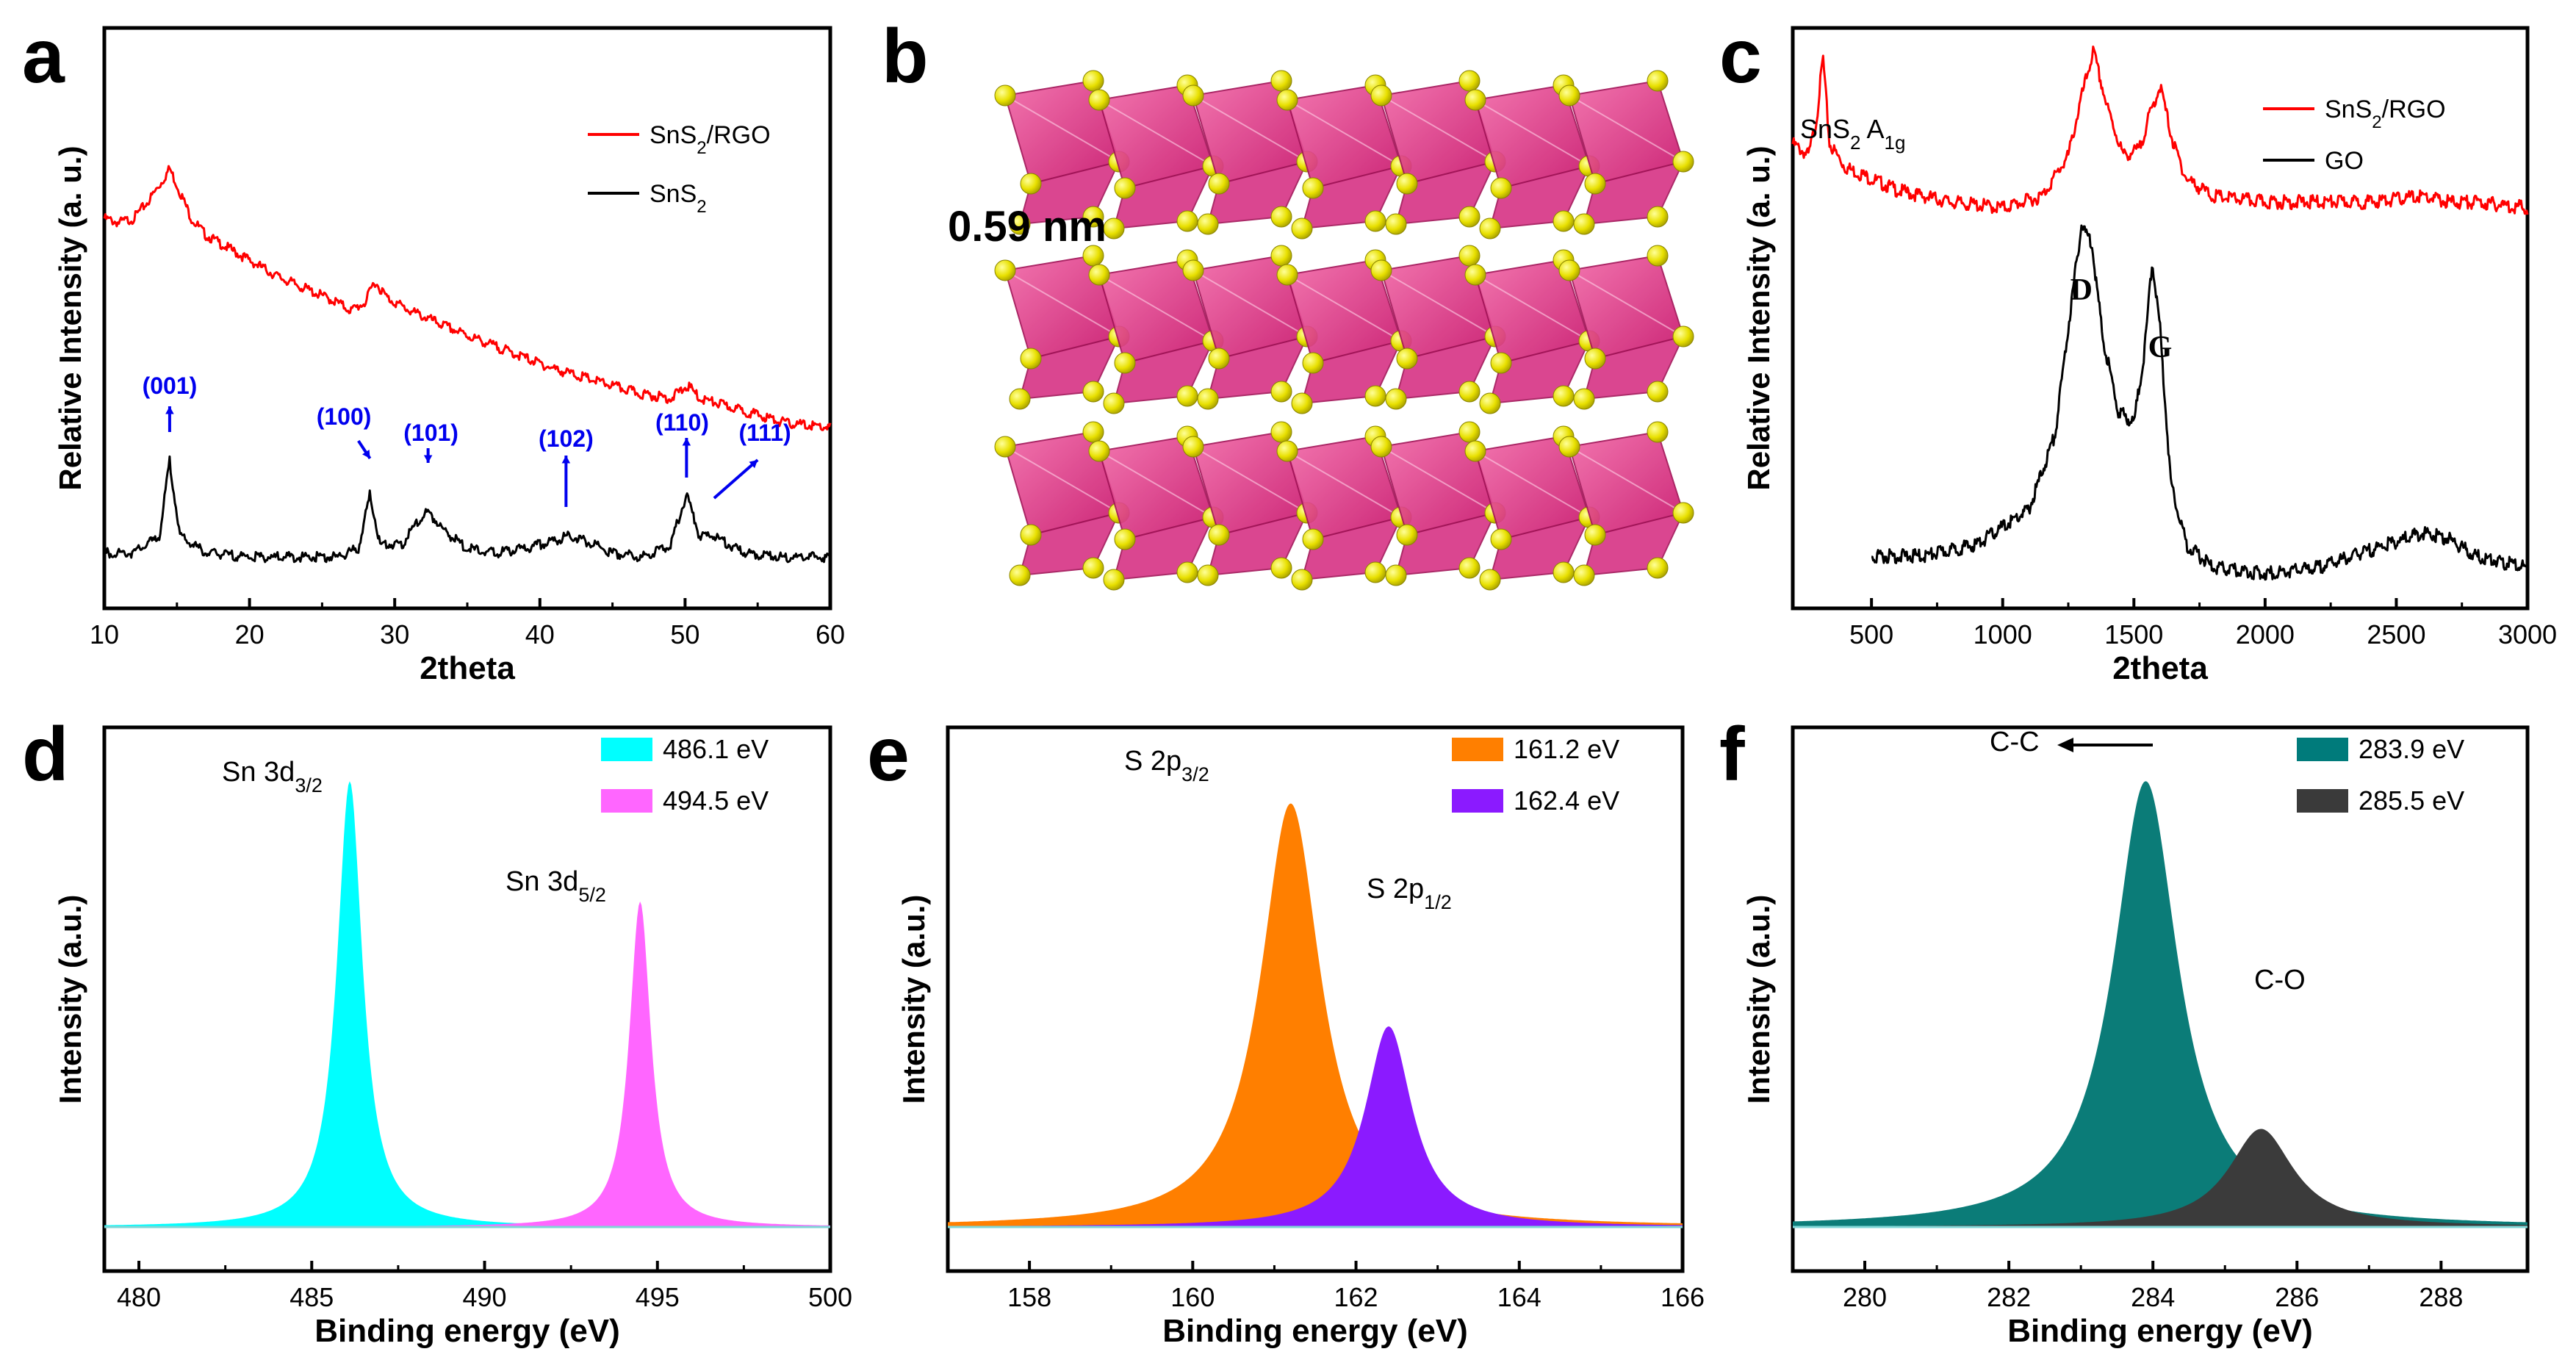 The width and height of the screenshot is (2576, 1371). I want to click on legend-label: 486.1 eV, so click(716, 749).